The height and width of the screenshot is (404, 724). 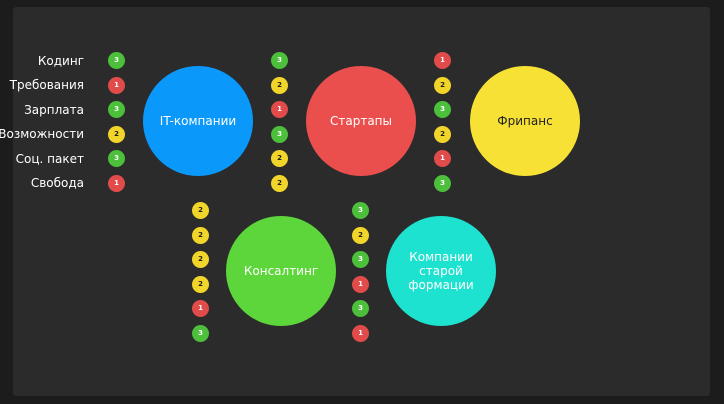 I want to click on bubble-it-companies: IT-компании, so click(x=198, y=121).